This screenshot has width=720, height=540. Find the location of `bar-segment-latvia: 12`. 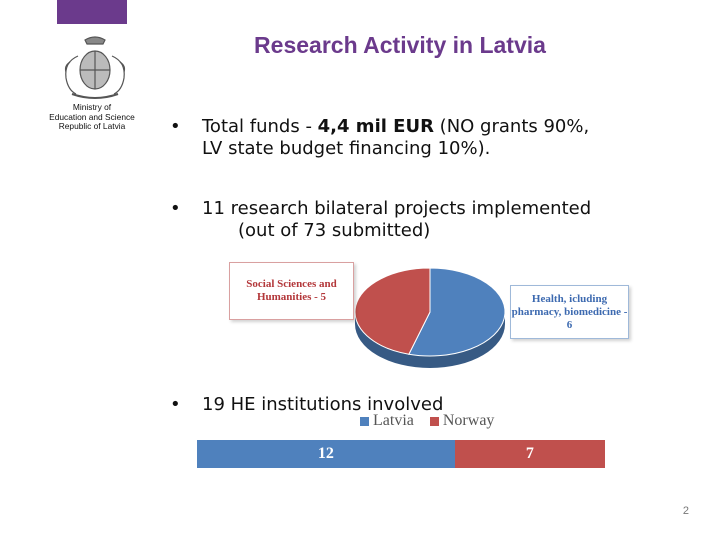

bar-segment-latvia: 12 is located at coordinates (326, 454).